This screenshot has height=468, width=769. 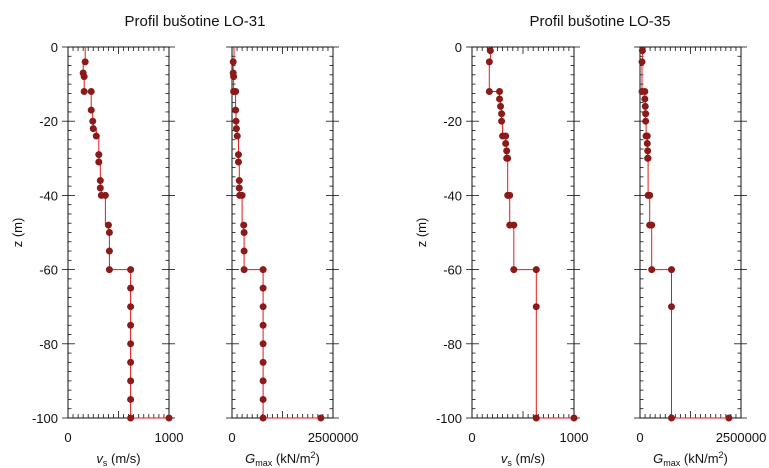 What do you see at coordinates (600, 21) in the screenshot?
I see `chart-title-lo35: Profil bušotine LO-35` at bounding box center [600, 21].